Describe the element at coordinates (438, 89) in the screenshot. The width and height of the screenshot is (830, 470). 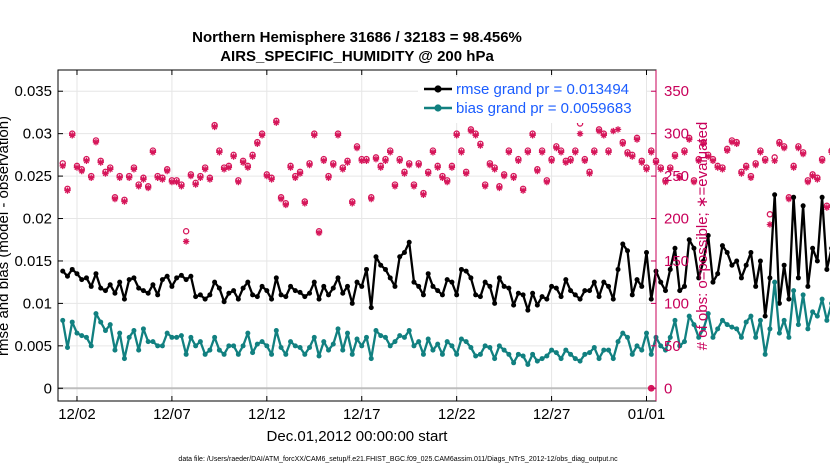
I see `legend-rmse-marker` at that location.